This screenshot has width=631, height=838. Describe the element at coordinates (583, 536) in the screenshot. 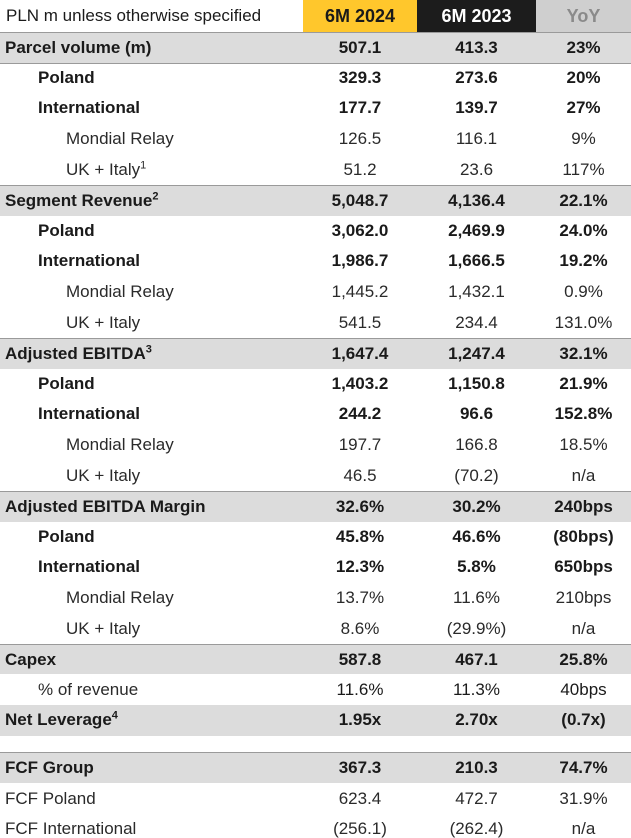

I see `cell-yoy: (80bps)` at that location.